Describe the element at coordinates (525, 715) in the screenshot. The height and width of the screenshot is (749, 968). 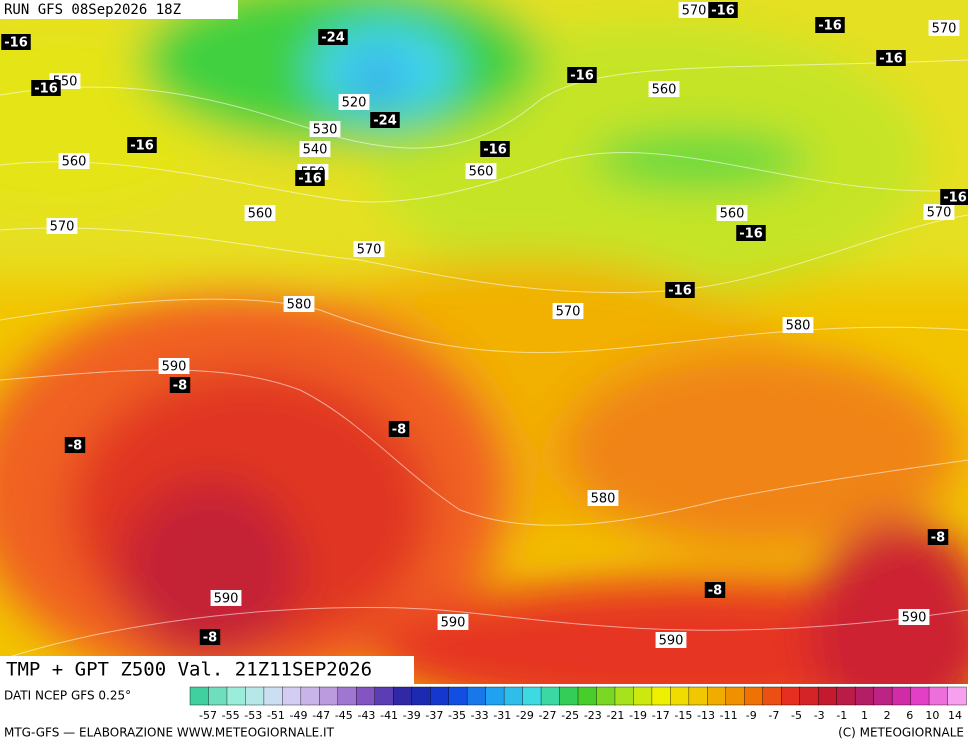
I see `legend-label: -29` at that location.